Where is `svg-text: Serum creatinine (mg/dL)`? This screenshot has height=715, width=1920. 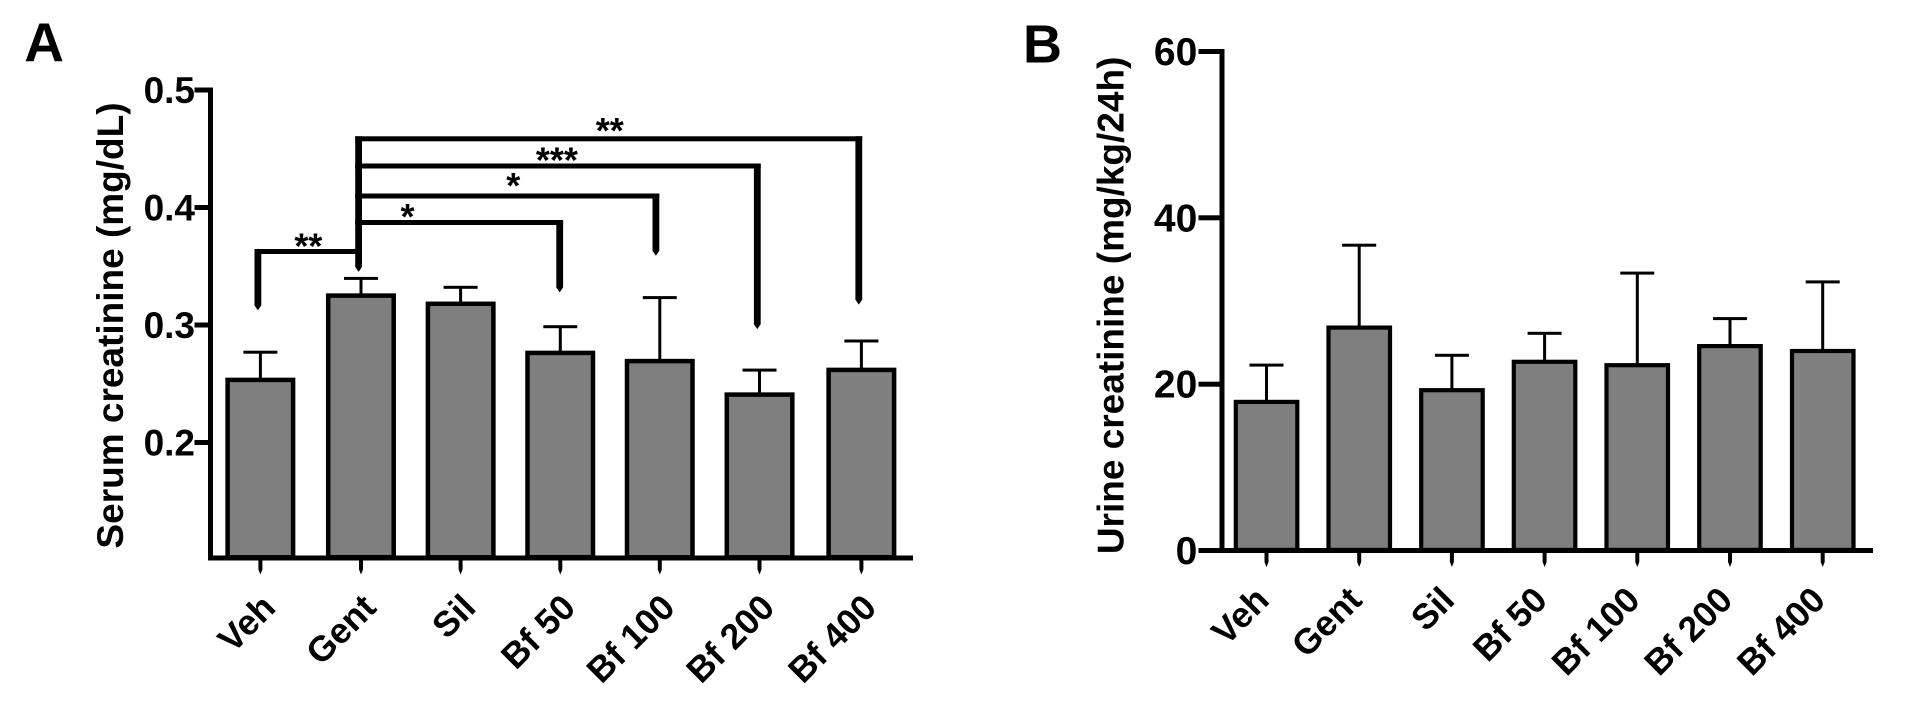
svg-text: Serum creatinine (mg/dL) is located at coordinates (110, 325).